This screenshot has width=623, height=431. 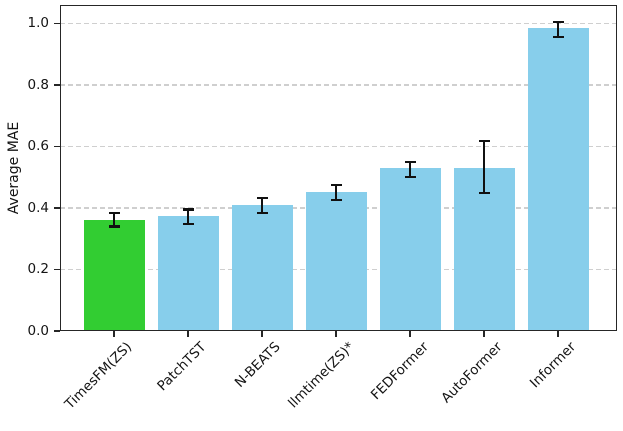 What do you see at coordinates (262, 198) in the screenshot?
I see `error-cap-top-N-BEATS` at bounding box center [262, 198].